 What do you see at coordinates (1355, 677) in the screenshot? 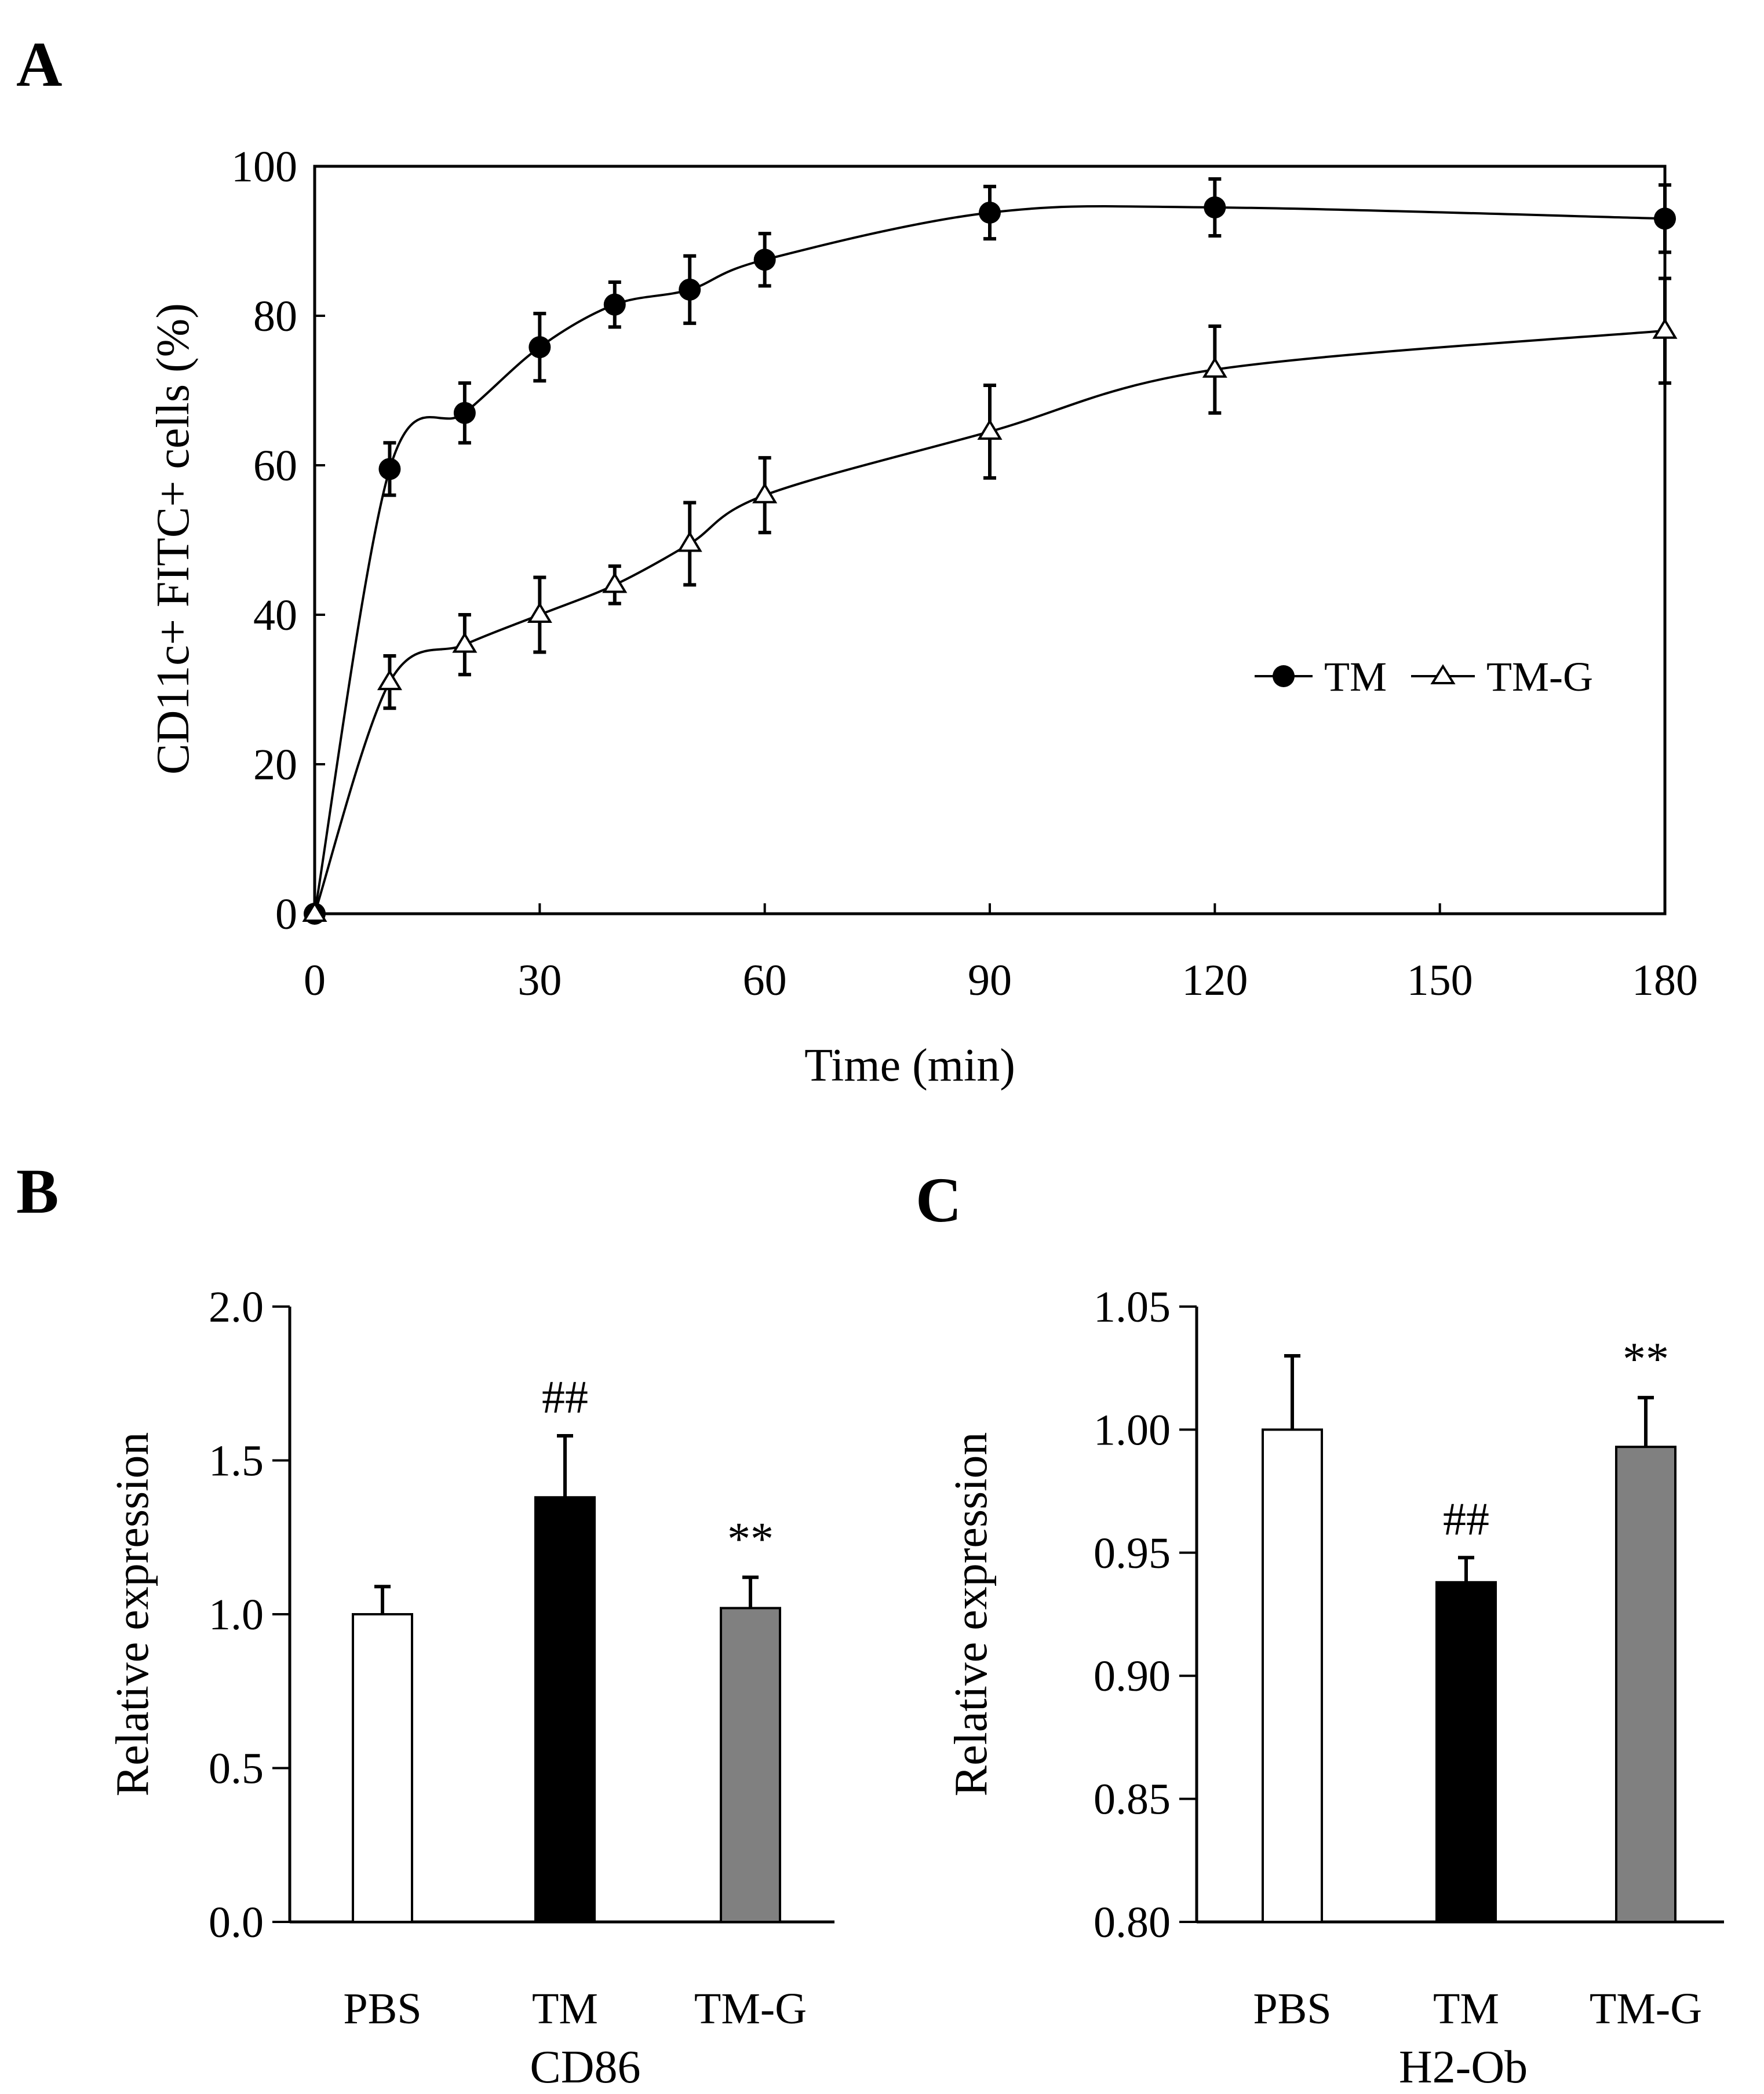
I see `legend-tm-label: TM` at bounding box center [1355, 677].